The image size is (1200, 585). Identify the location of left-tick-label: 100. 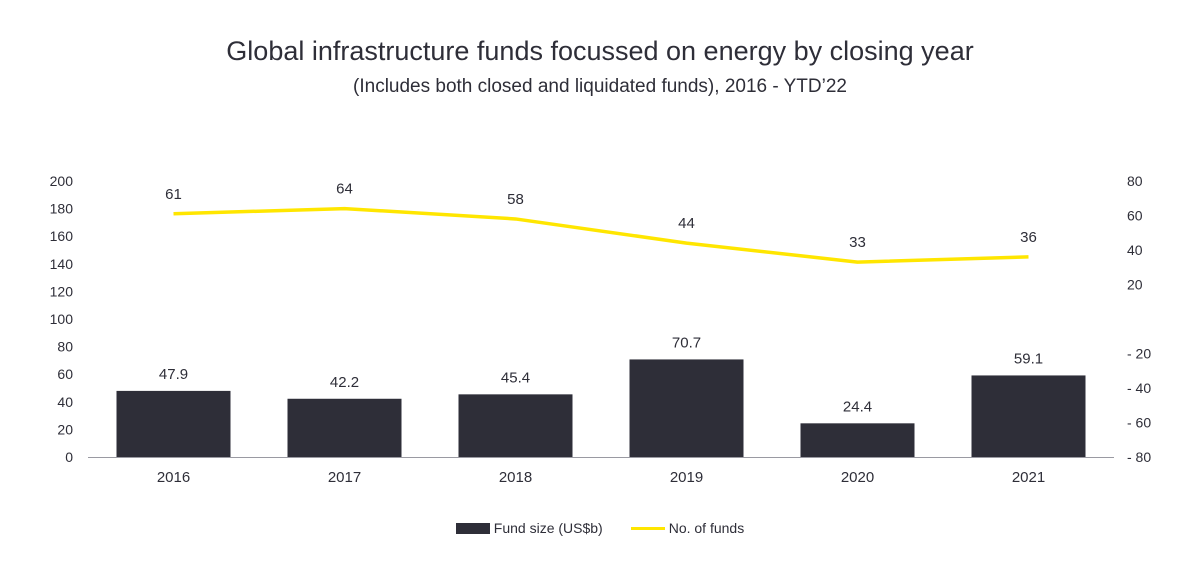
(62, 319).